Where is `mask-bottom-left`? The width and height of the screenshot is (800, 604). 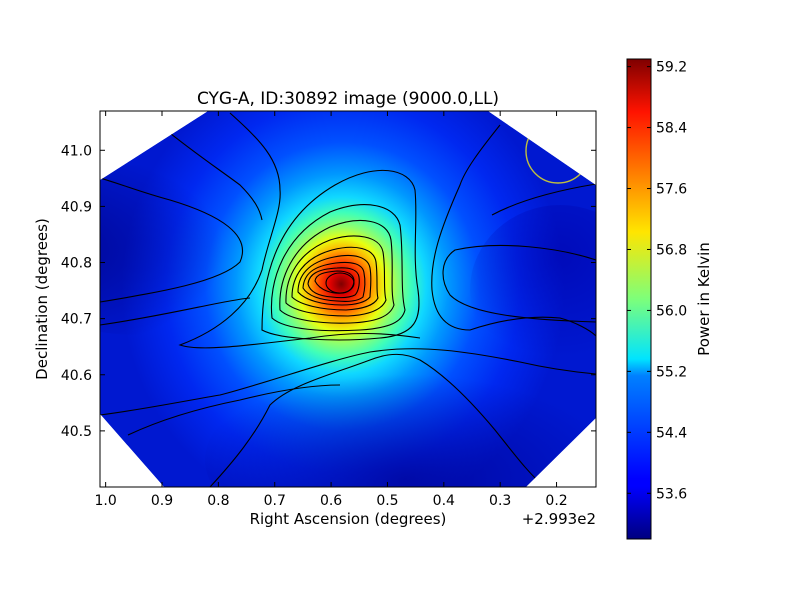 mask-bottom-left is located at coordinates (132, 450).